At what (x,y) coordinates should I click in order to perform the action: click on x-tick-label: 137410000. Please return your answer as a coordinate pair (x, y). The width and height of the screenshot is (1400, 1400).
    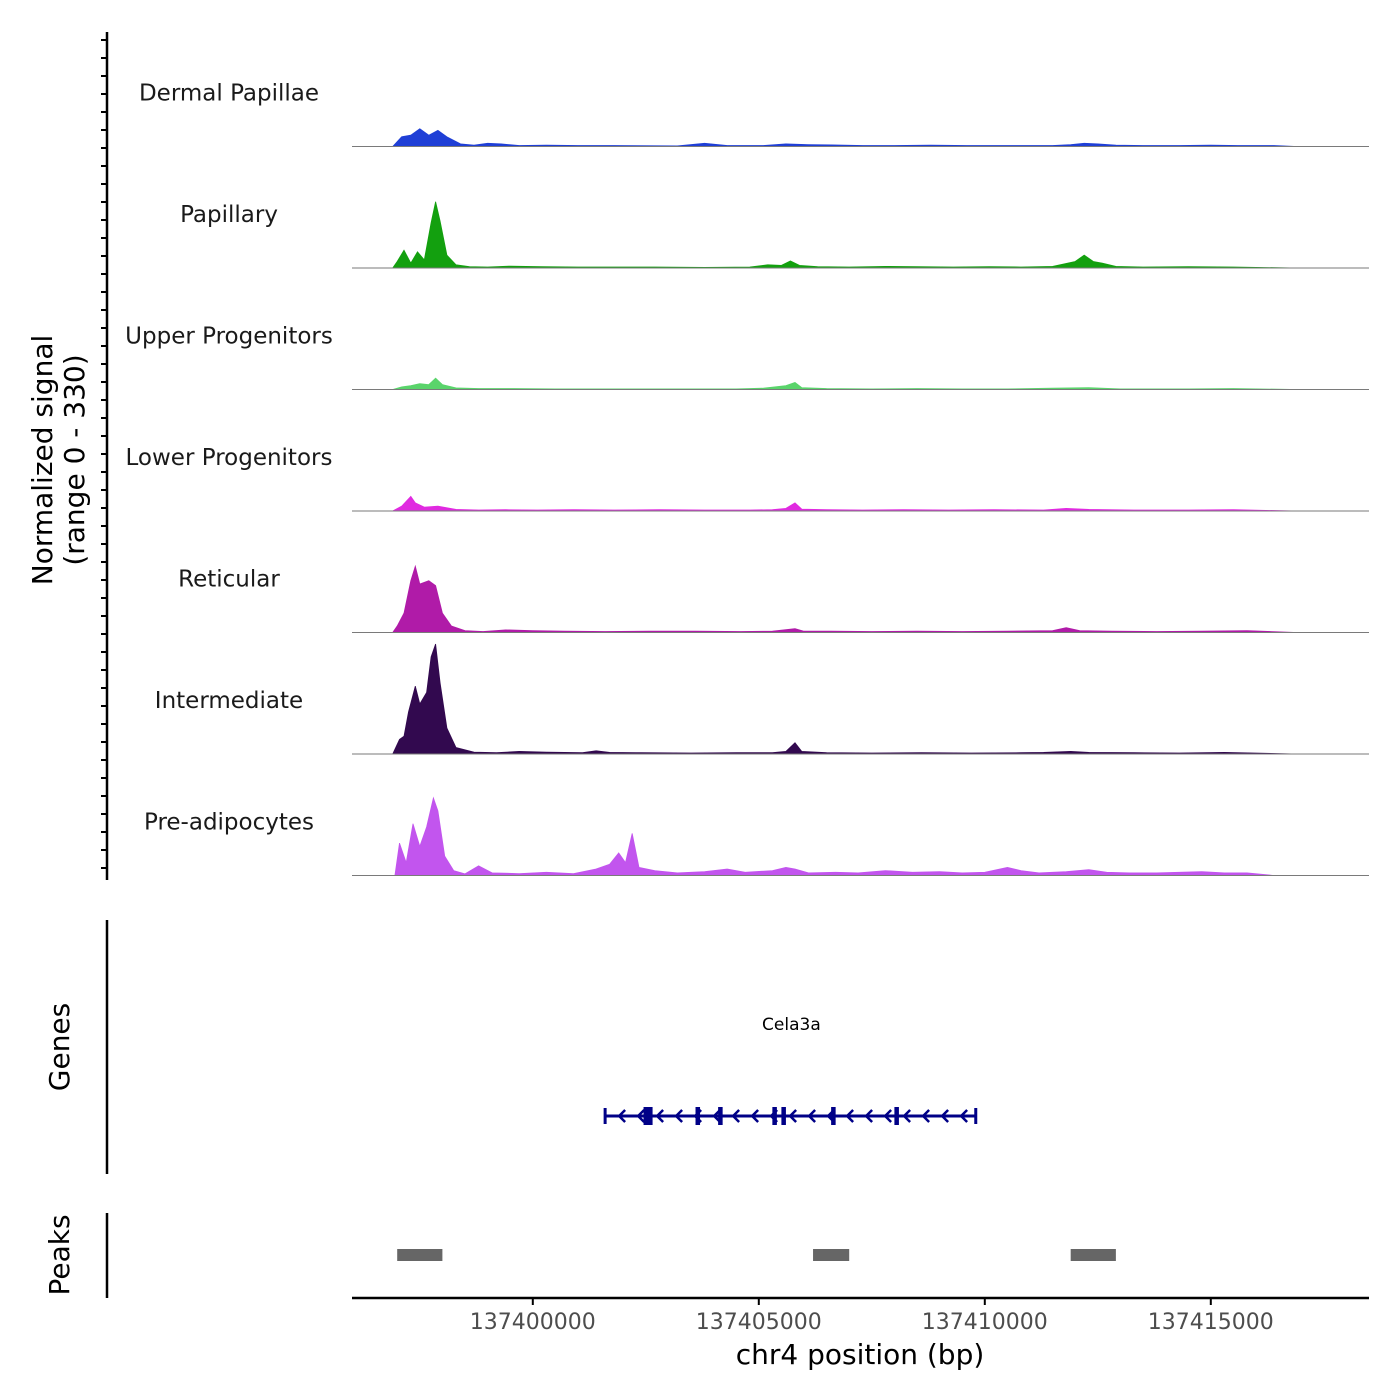
    Looking at the image, I should click on (985, 1322).